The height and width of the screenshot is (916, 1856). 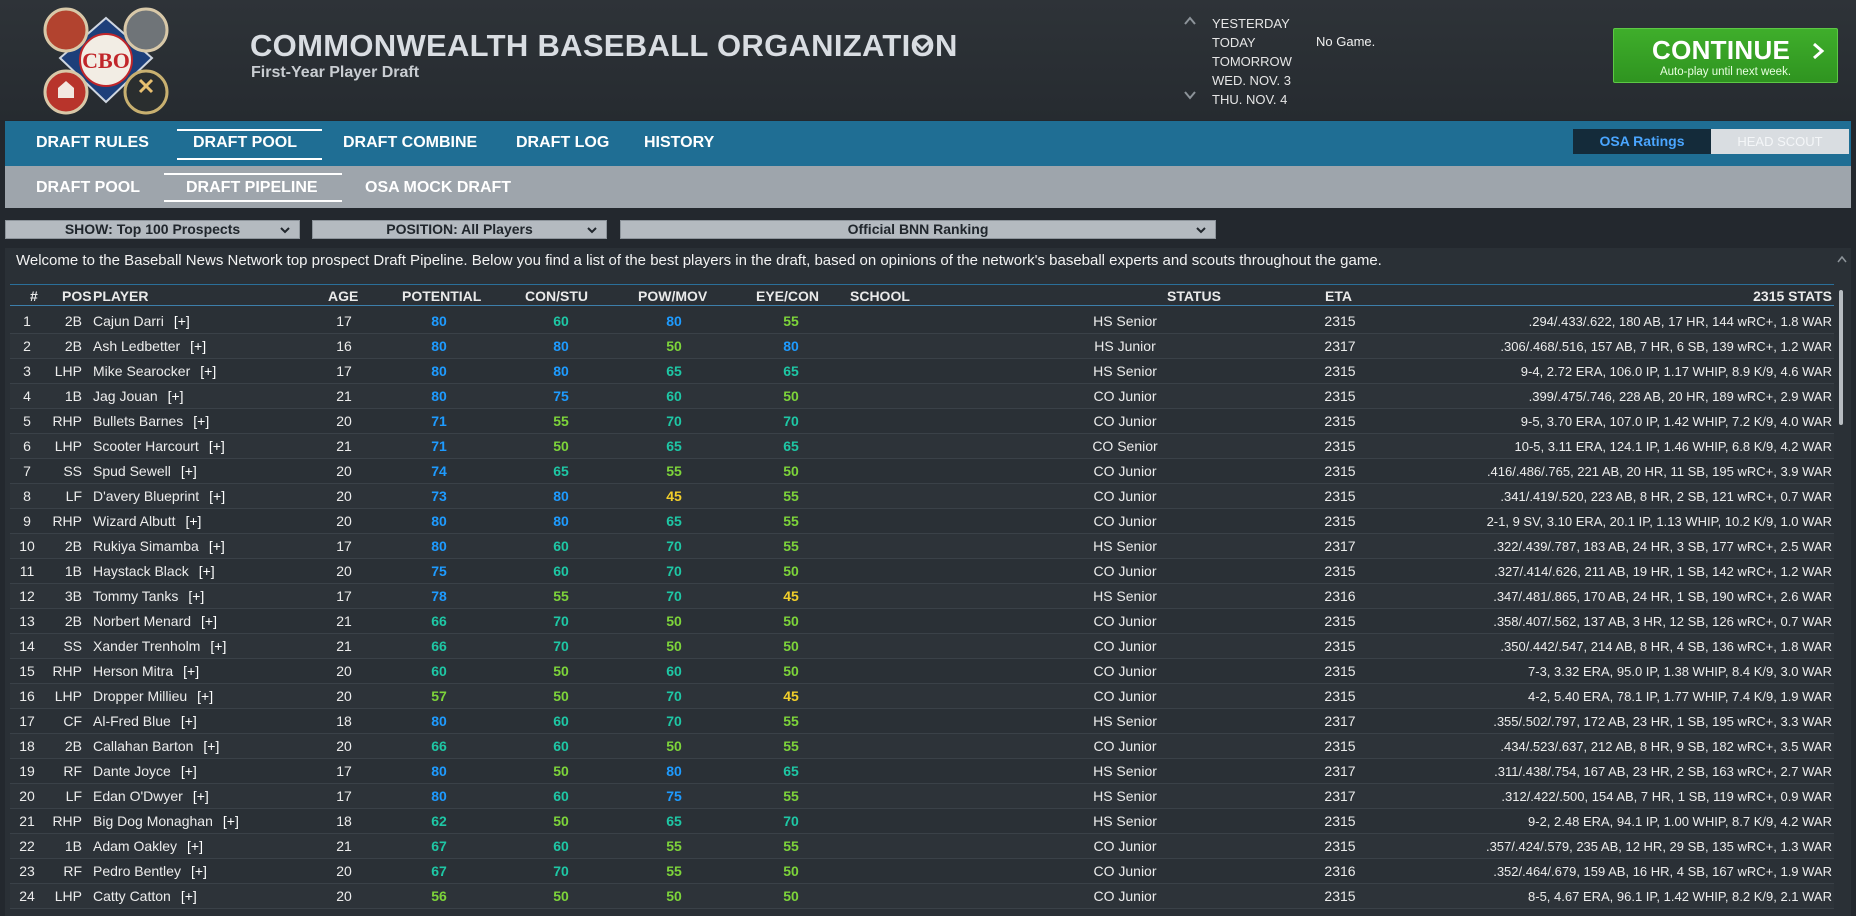 What do you see at coordinates (442, 296) in the screenshot?
I see `col-potential: POTENTIAL` at bounding box center [442, 296].